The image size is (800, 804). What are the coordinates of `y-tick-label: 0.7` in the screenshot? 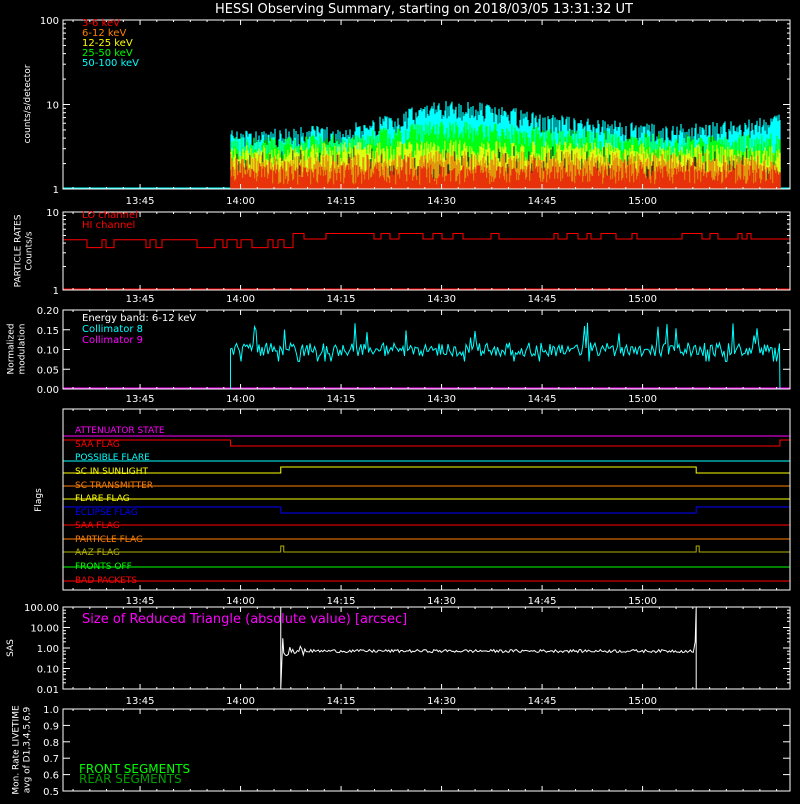 It's located at (51, 759).